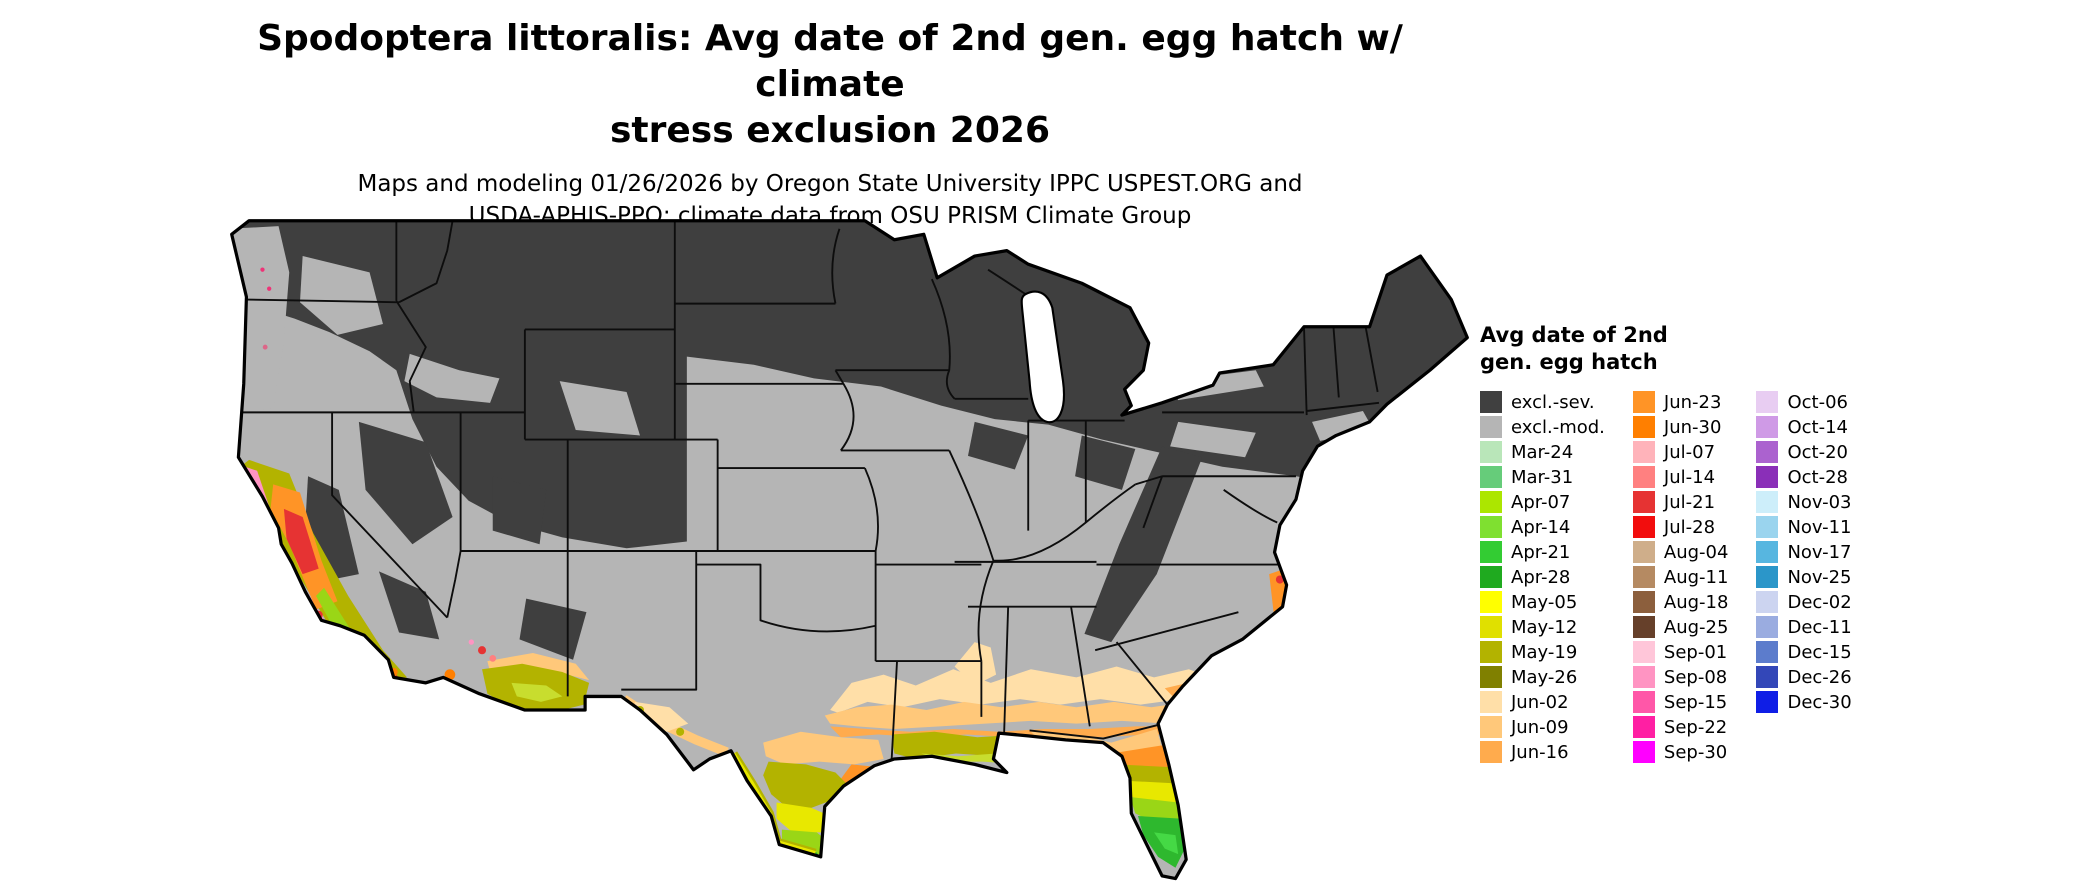 The width and height of the screenshot is (2100, 892). I want to click on legend-item: Apr-14, so click(1542, 527).